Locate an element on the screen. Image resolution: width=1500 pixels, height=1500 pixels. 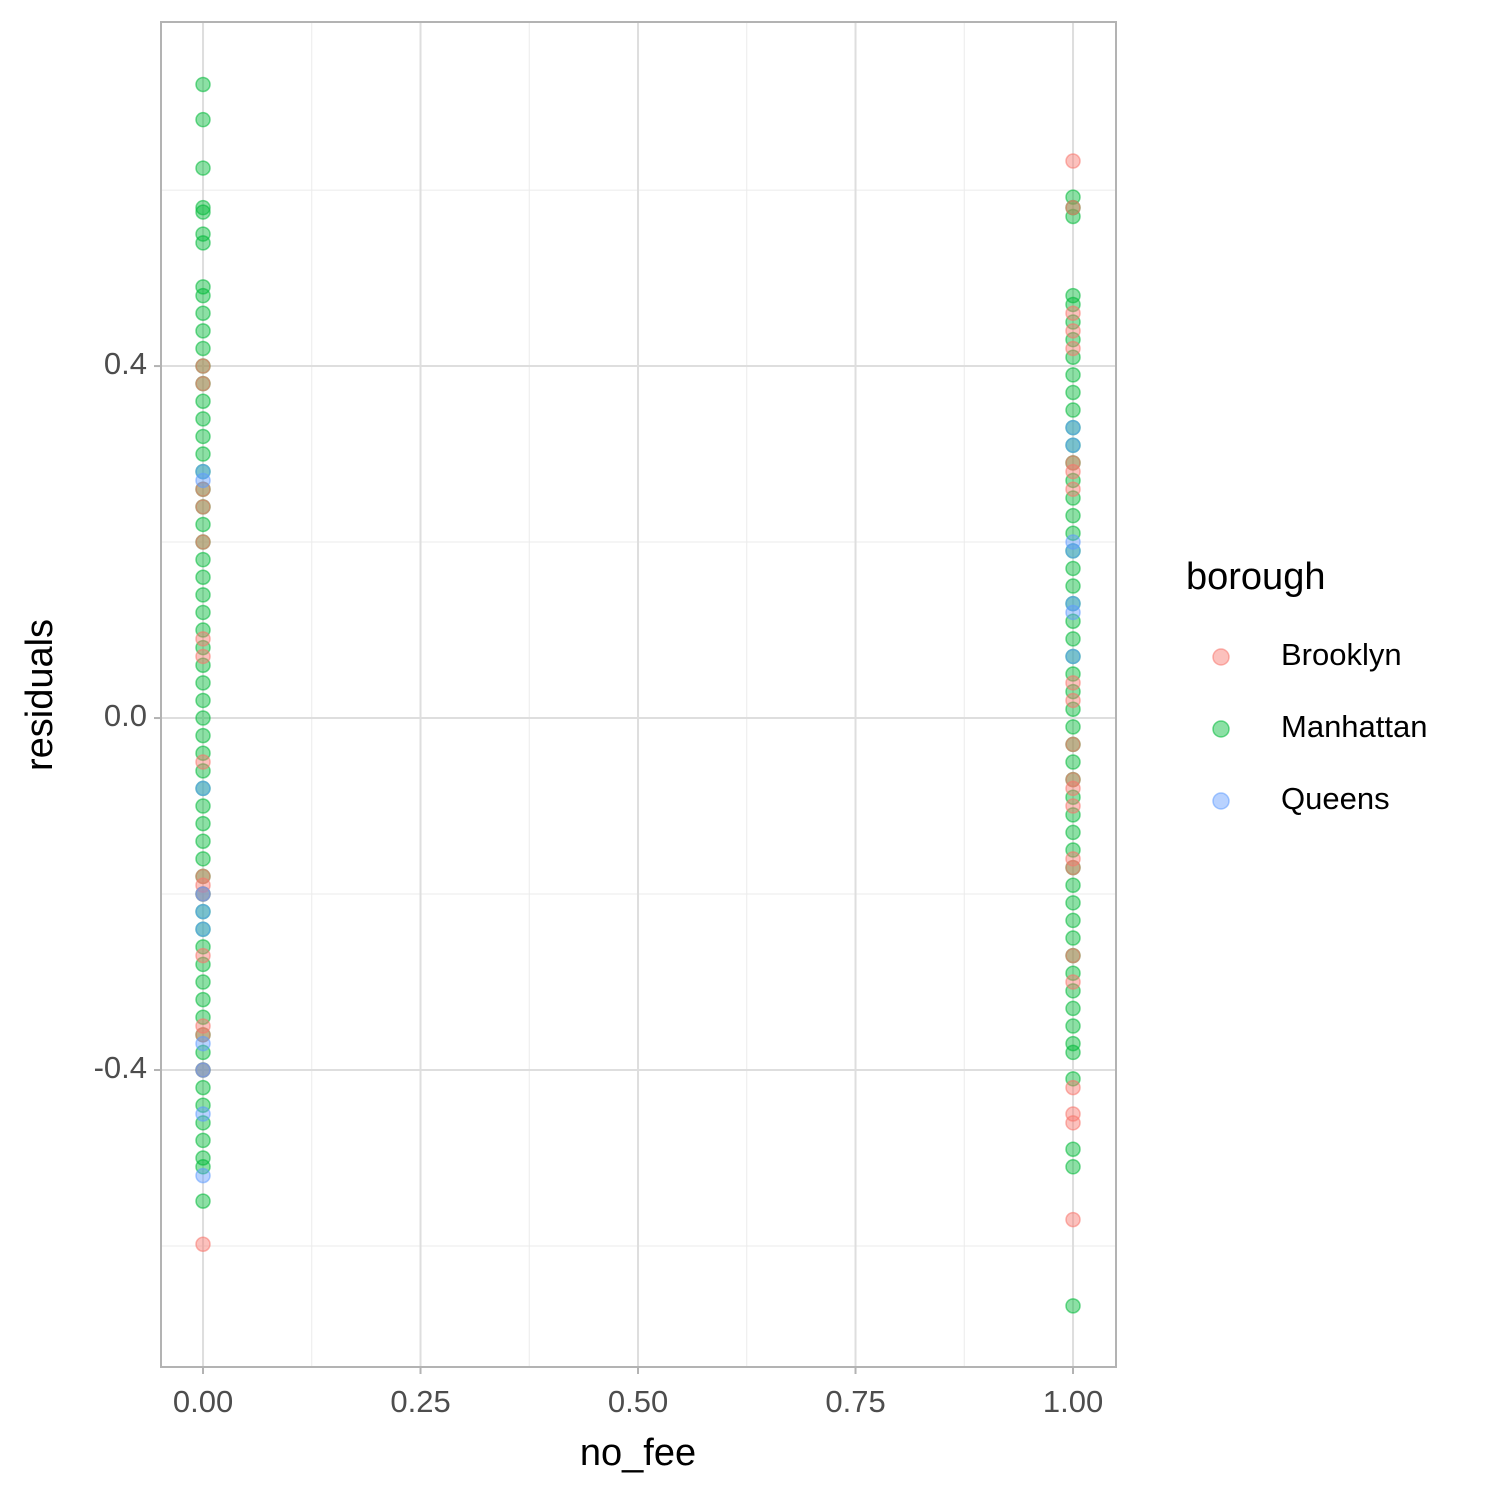
legend-label: Queens is located at coordinates (1335, 798).